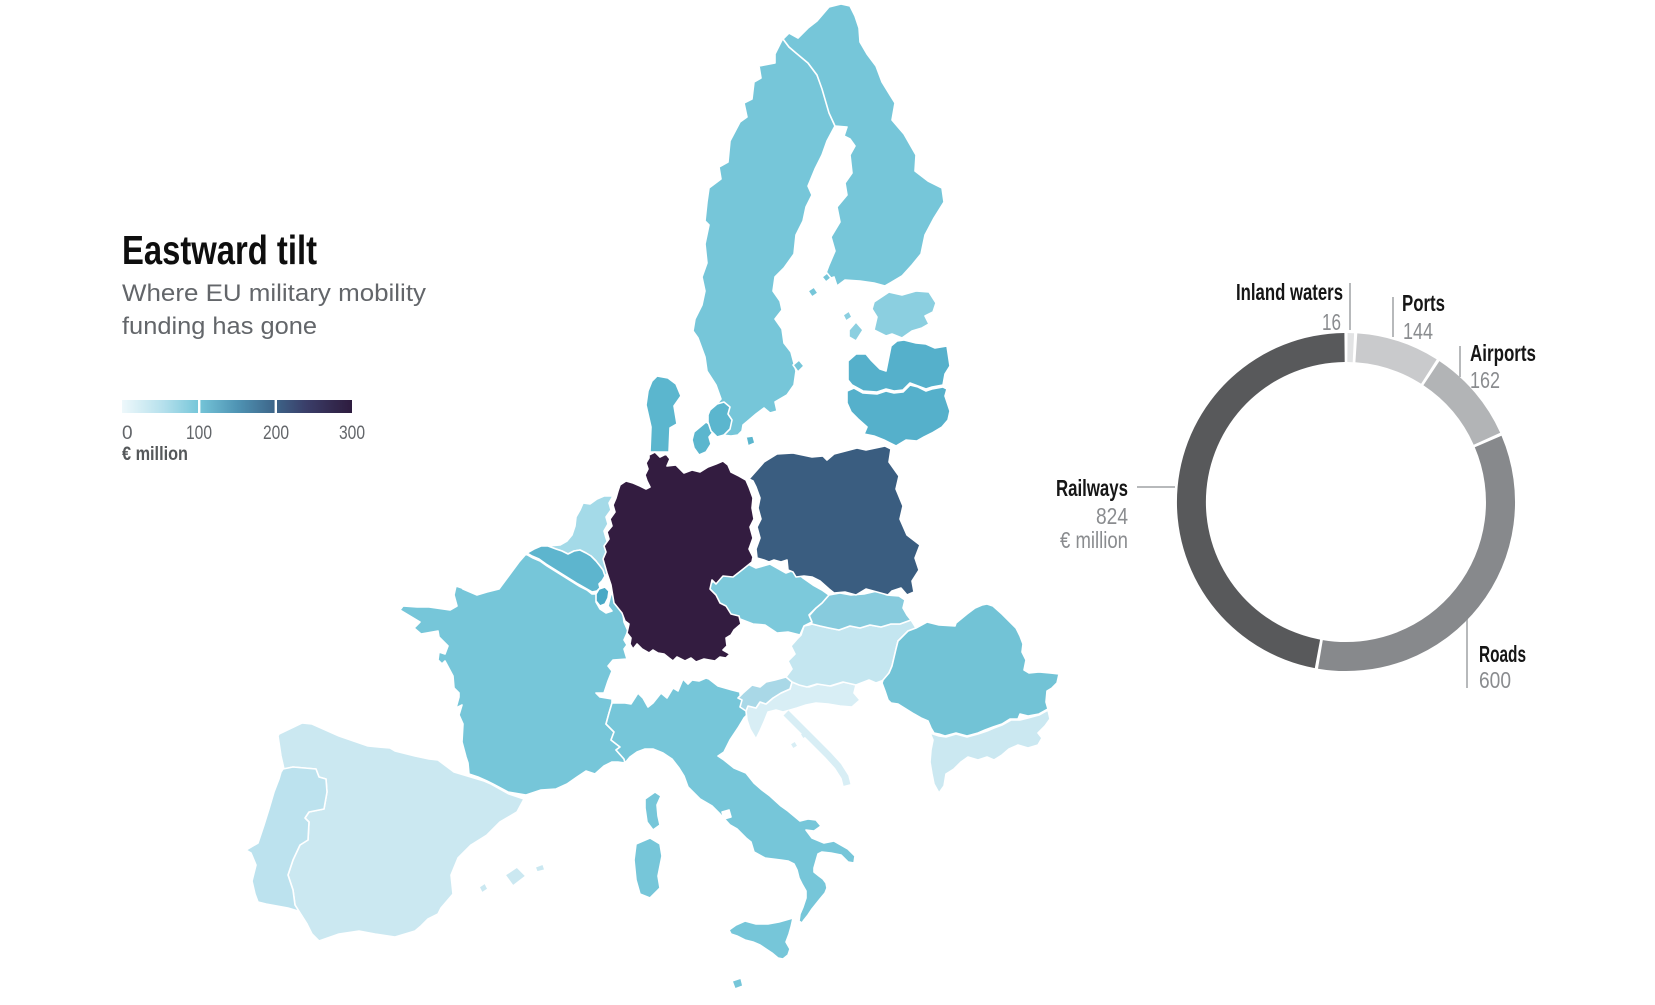  I want to click on svg-text: Inland waters, so click(1289, 292).